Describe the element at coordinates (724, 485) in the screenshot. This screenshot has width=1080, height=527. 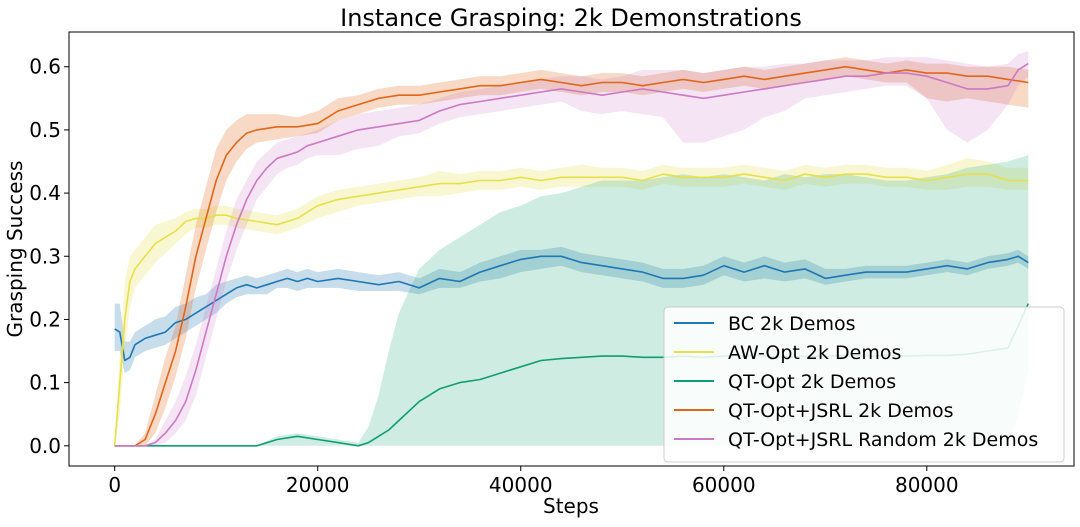
I see `x-tick-label: 60000` at that location.